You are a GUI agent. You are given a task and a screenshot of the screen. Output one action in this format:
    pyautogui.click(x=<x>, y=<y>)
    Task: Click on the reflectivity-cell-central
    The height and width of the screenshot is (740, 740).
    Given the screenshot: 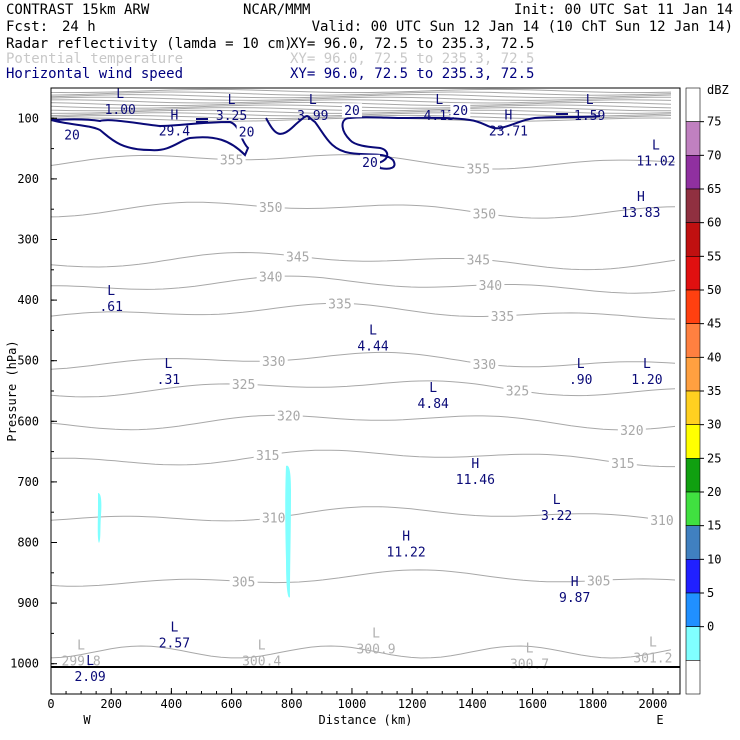 What is the action you would take?
    pyautogui.click(x=288, y=531)
    